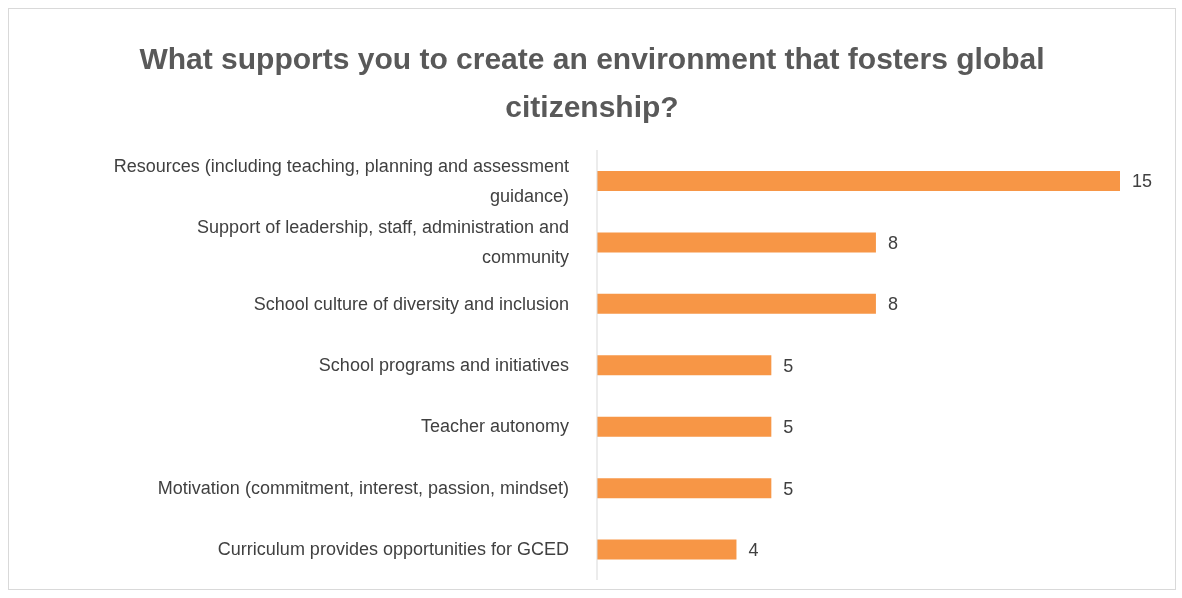 The image size is (1182, 598). I want to click on y-tick-label: Support of leadership, staff, administration and community, so click(383, 242).